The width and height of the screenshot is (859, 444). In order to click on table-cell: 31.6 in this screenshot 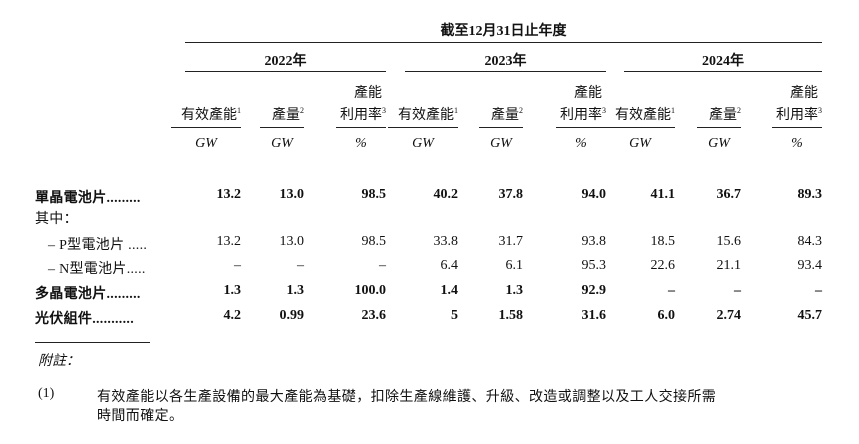, I will do `click(594, 315)`.